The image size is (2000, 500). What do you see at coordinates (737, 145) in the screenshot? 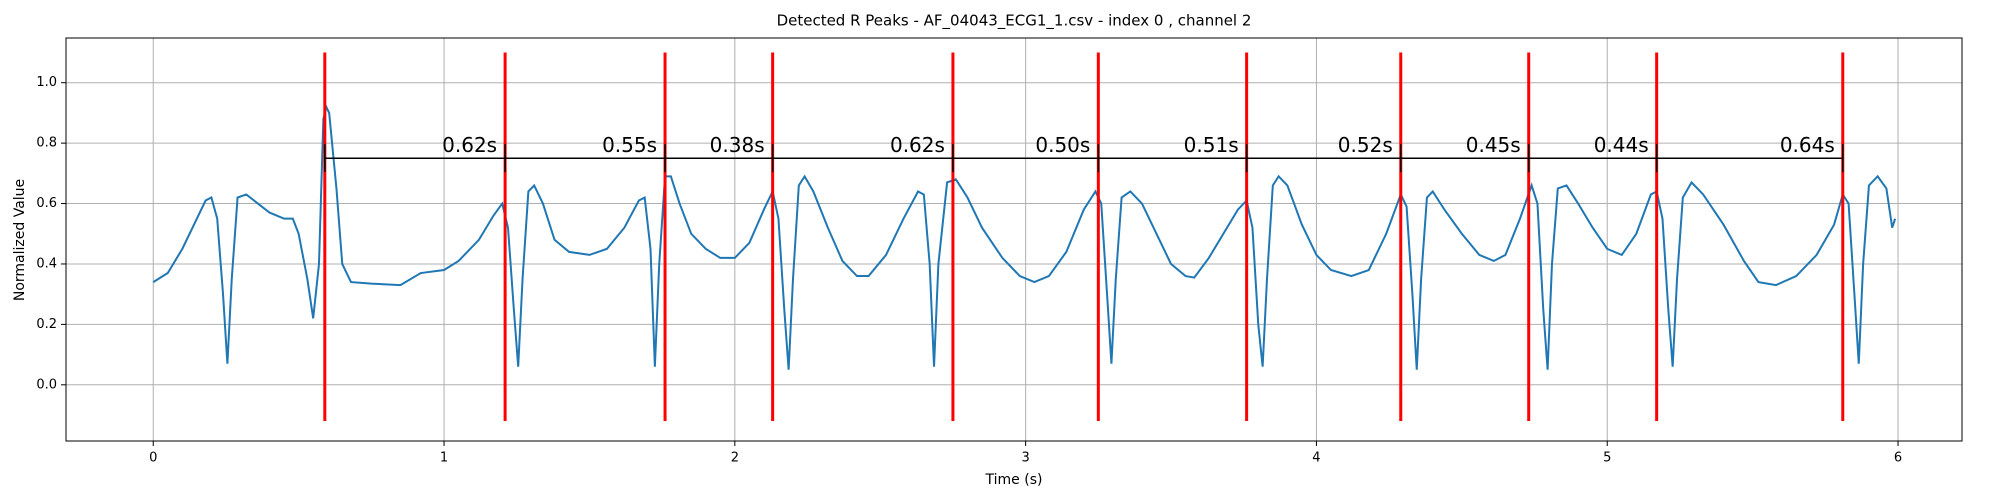
I see `interval-label: 0.38s` at bounding box center [737, 145].